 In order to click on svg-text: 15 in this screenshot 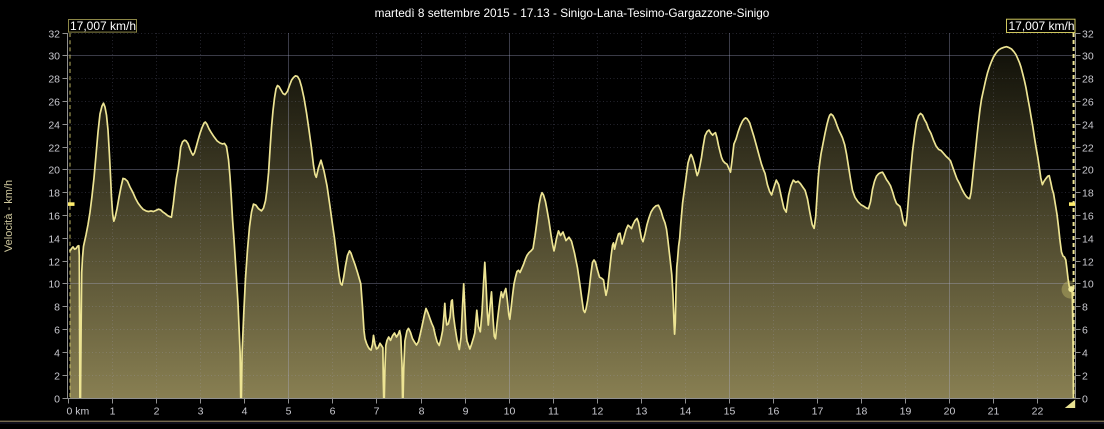, I will do `click(730, 412)`.